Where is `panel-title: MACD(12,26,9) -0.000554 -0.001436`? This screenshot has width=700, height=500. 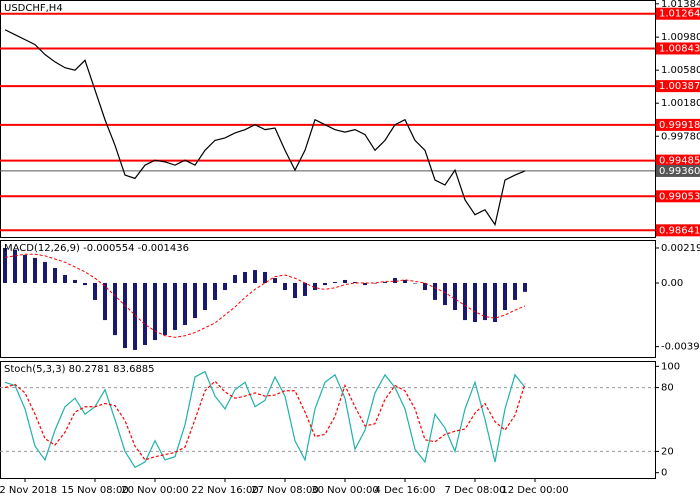 panel-title: MACD(12,26,9) -0.000554 -0.001436 is located at coordinates (96, 248).